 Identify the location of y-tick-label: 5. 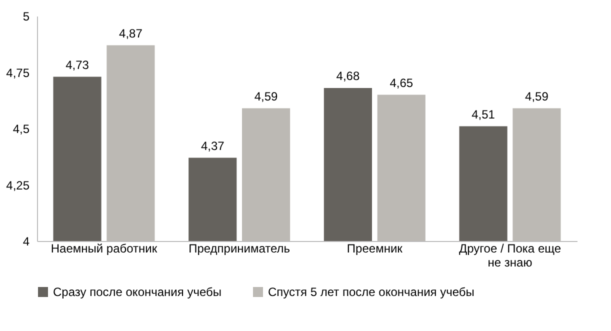
(26, 17).